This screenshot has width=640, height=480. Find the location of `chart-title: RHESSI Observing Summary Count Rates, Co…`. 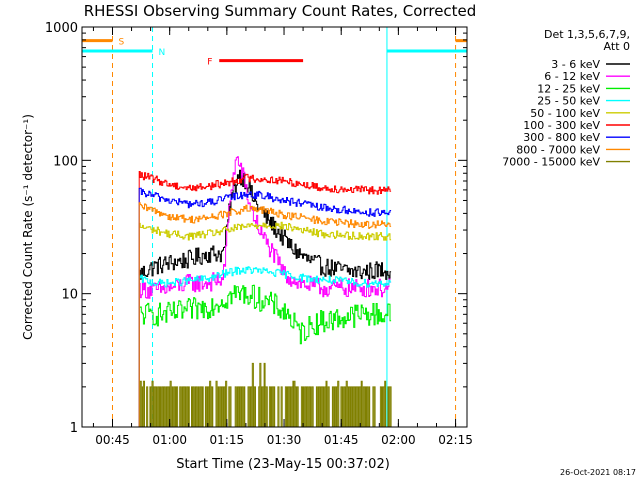

chart-title: RHESSI Observing Summary Count Rates, Co… is located at coordinates (280, 11).